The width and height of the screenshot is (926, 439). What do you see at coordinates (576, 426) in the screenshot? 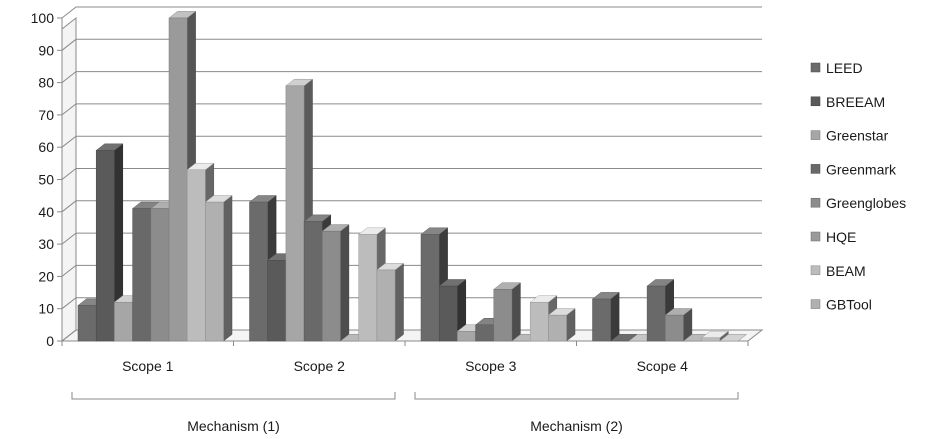
I see `group-label-2: Mechanism (2)` at bounding box center [576, 426].